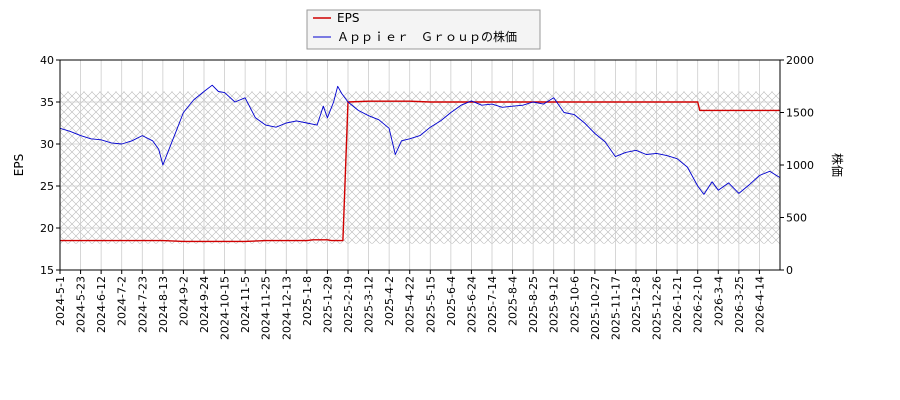 This screenshot has width=900, height=400. What do you see at coordinates (225, 308) in the screenshot?
I see `x-tick-label: 2024-10-15` at bounding box center [225, 308].